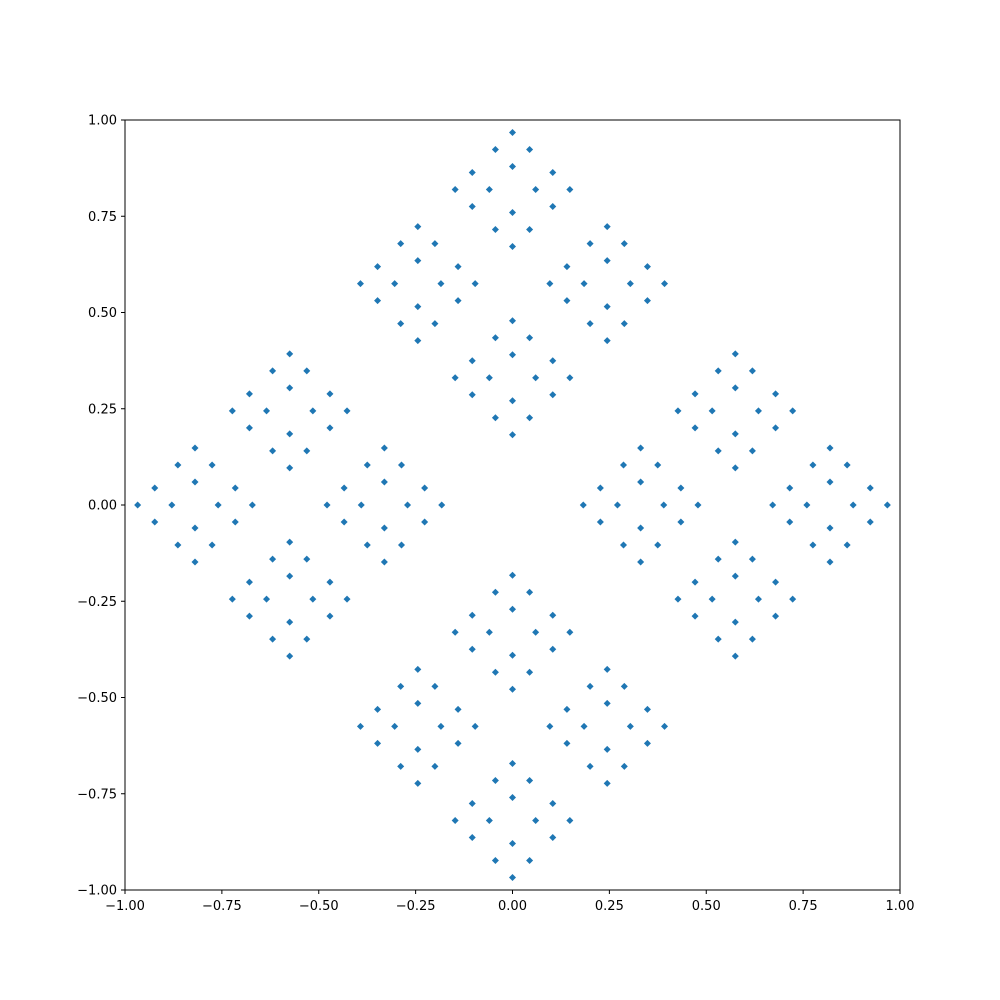 The image size is (1000, 1000). Describe the element at coordinates (706, 906) in the screenshot. I see `x-tick-label: 0.50` at that location.